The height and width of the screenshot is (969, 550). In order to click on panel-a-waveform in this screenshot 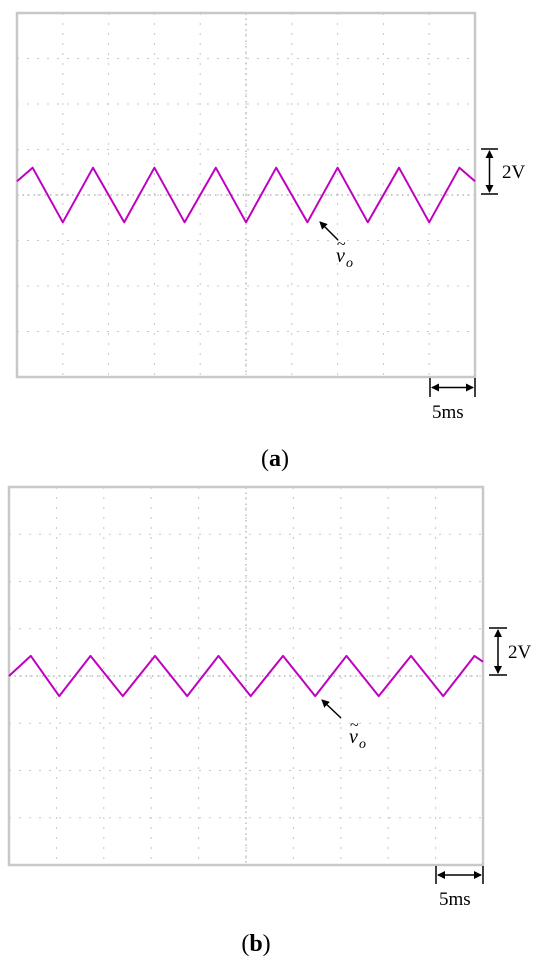, I will do `click(246, 195)`.